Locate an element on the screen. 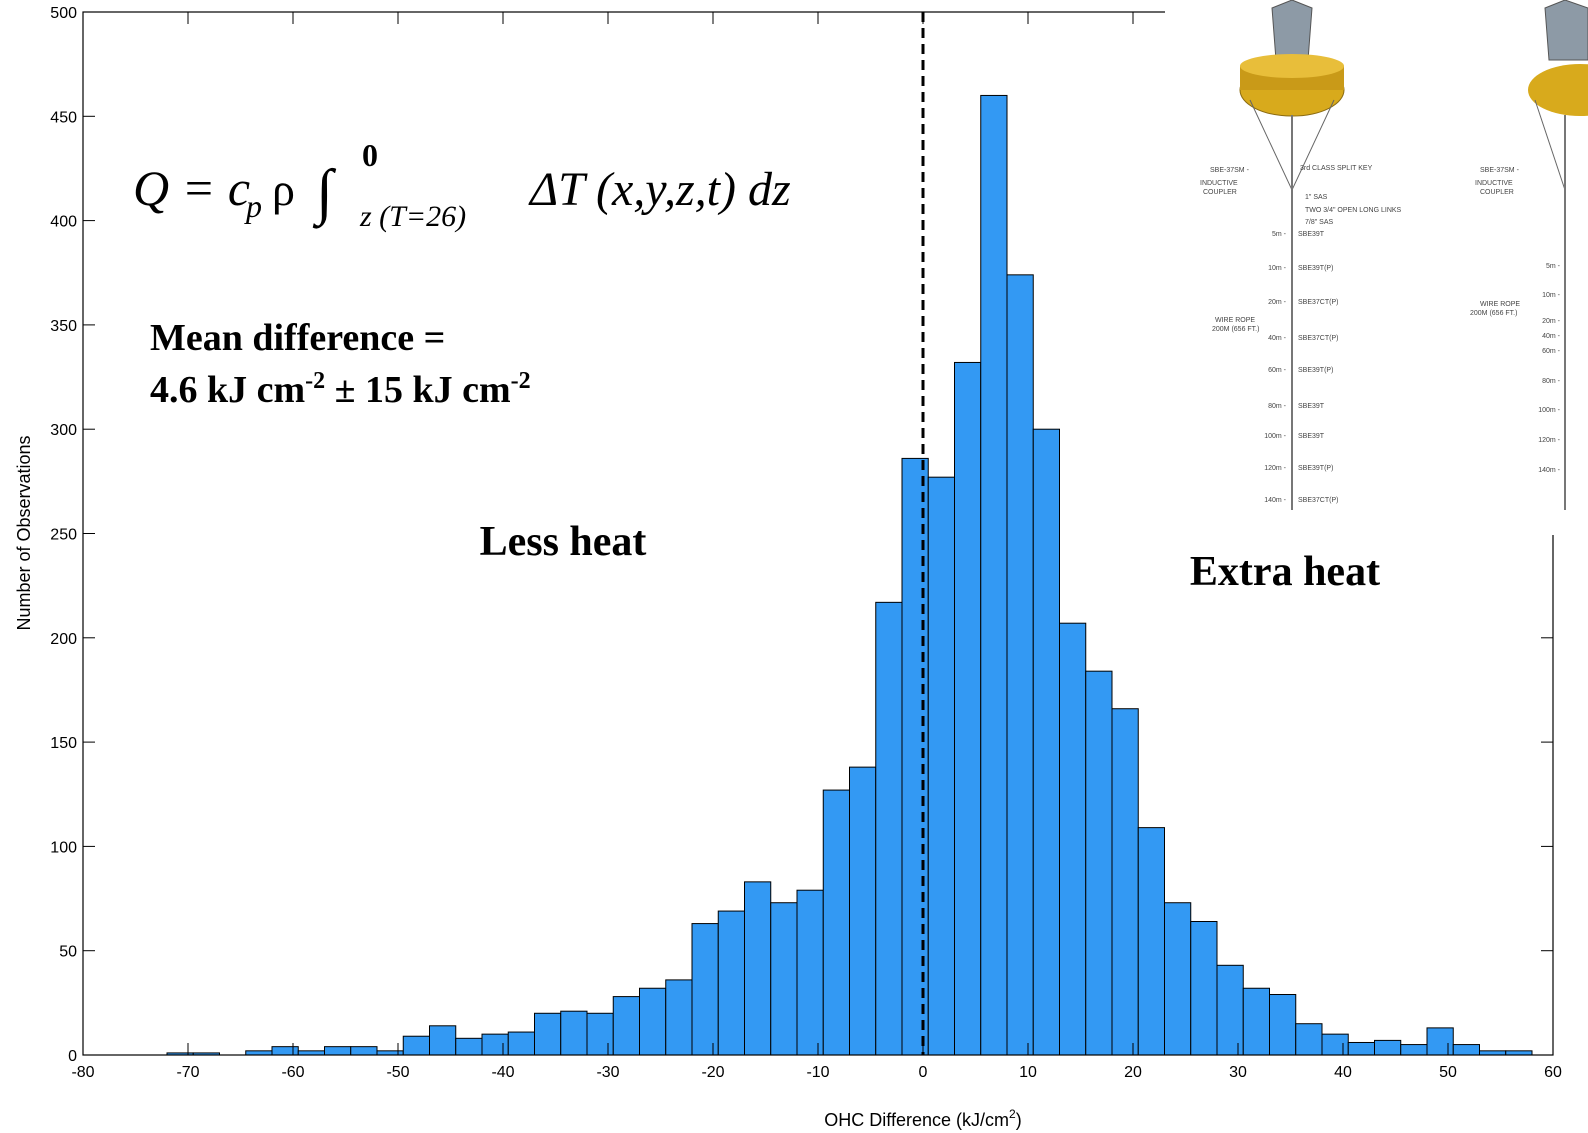  x-tick-label: 10 is located at coordinates (1028, 1072).